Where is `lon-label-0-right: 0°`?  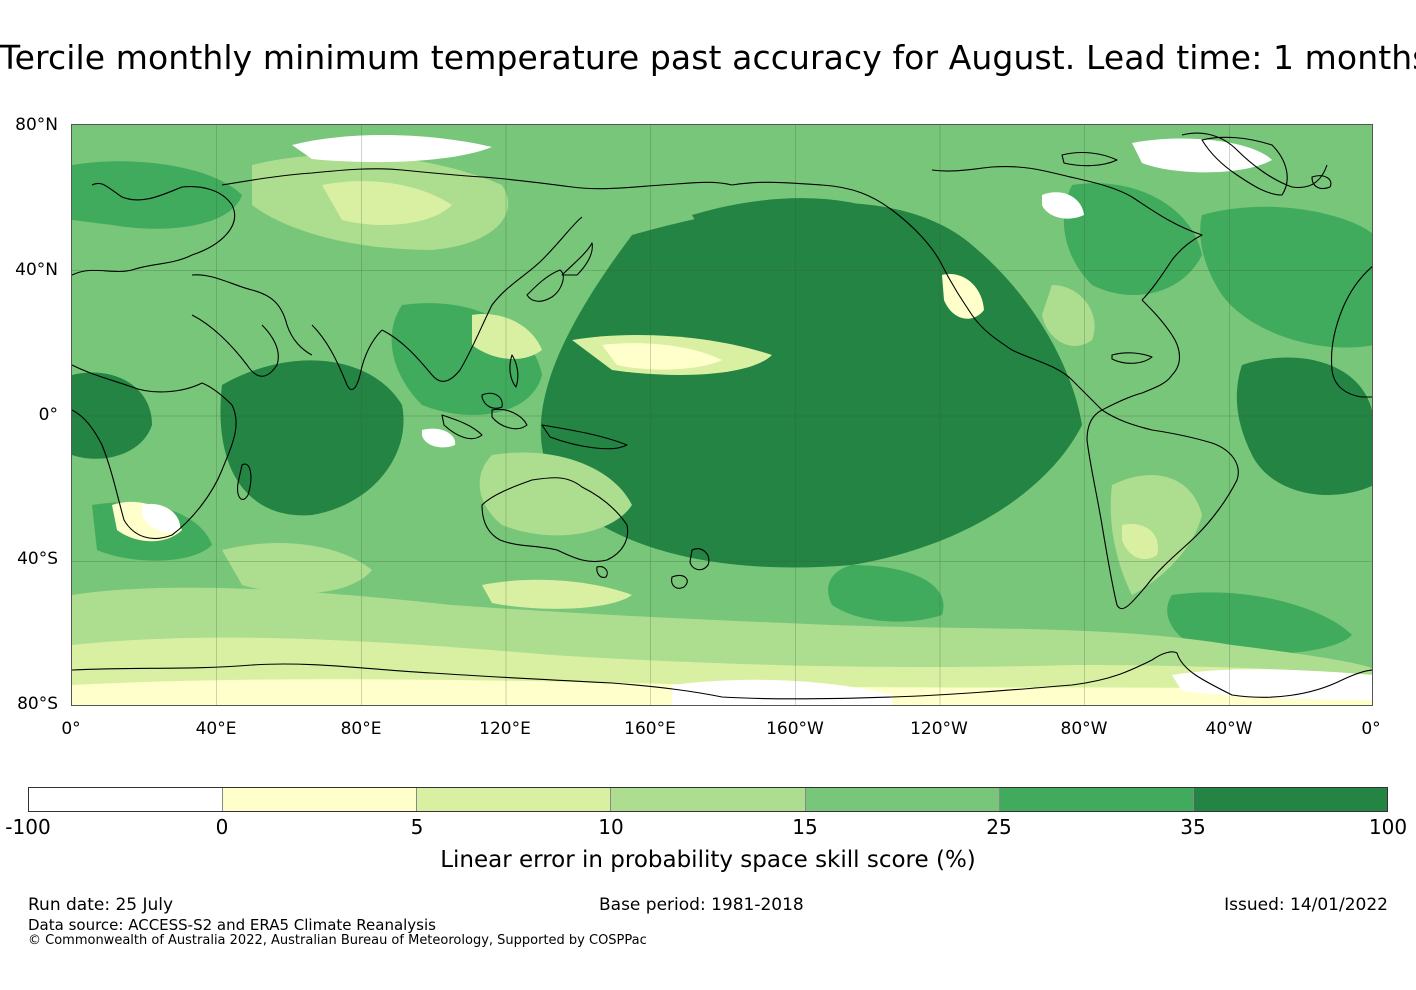
lon-label-0-right: 0° is located at coordinates (1371, 729).